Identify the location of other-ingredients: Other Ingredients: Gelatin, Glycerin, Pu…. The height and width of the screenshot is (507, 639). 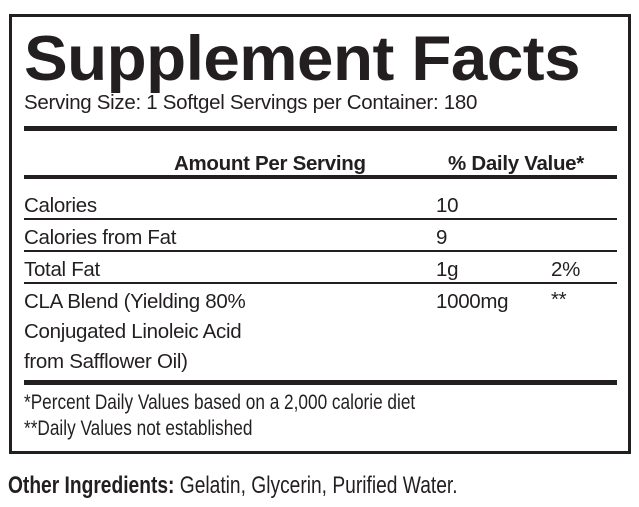
(233, 486).